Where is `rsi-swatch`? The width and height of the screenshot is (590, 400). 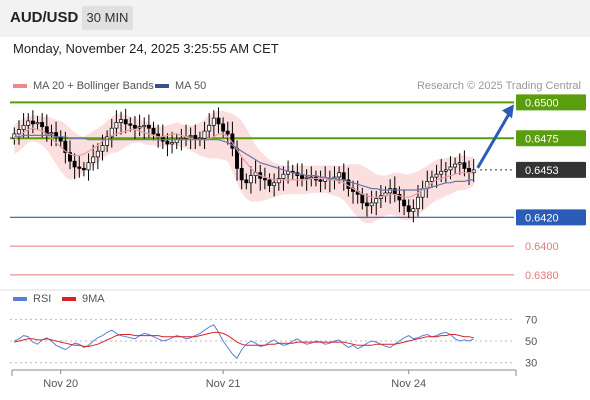 rsi-swatch is located at coordinates (20, 299).